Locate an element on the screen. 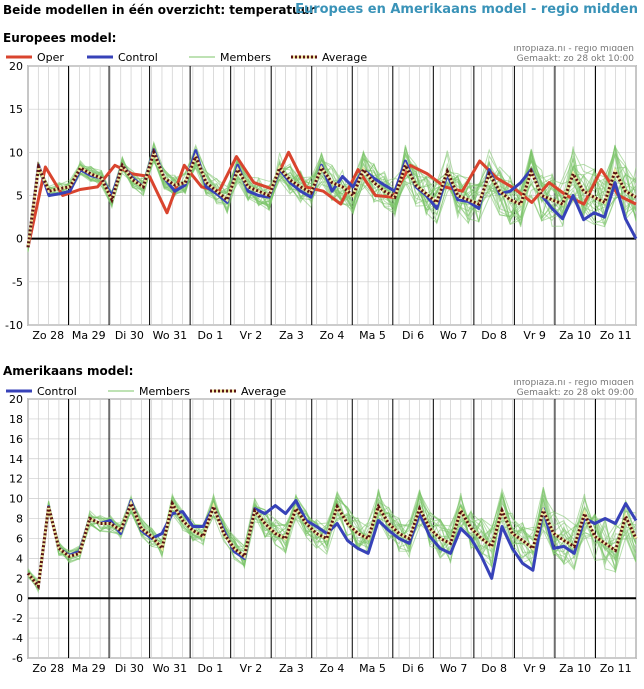  credit-line-2: Gemaakt: zo 28 okt 09:00 is located at coordinates (576, 393).